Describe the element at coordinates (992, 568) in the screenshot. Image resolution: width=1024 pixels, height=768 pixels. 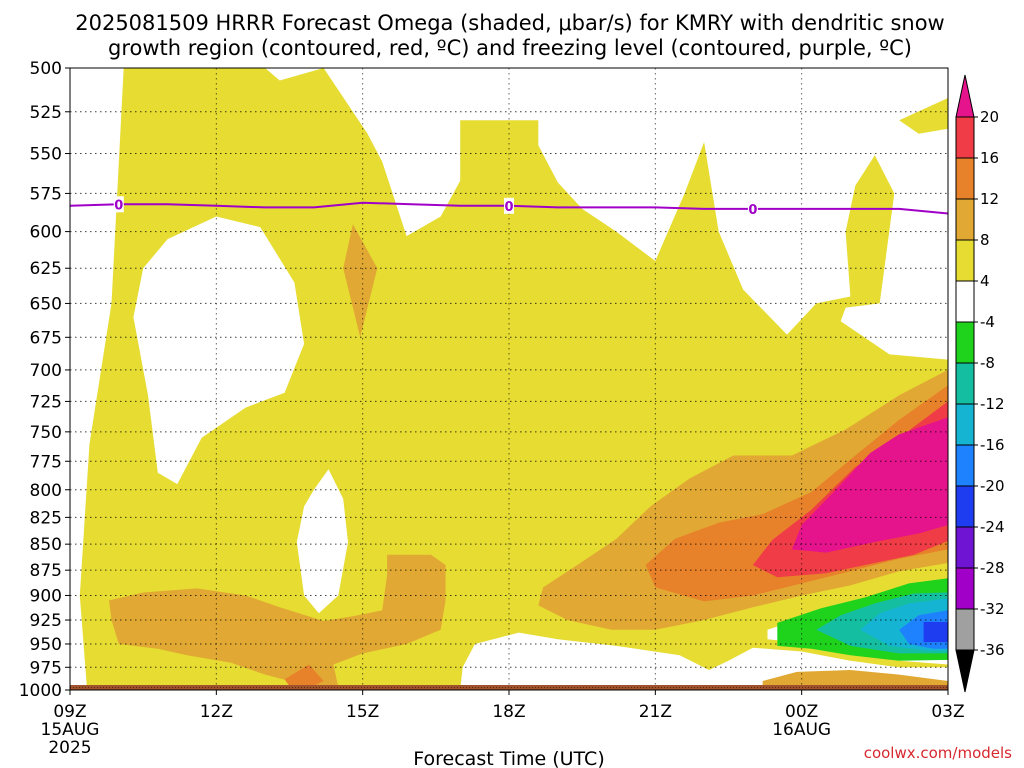
I see `colorbar-label: -28` at that location.